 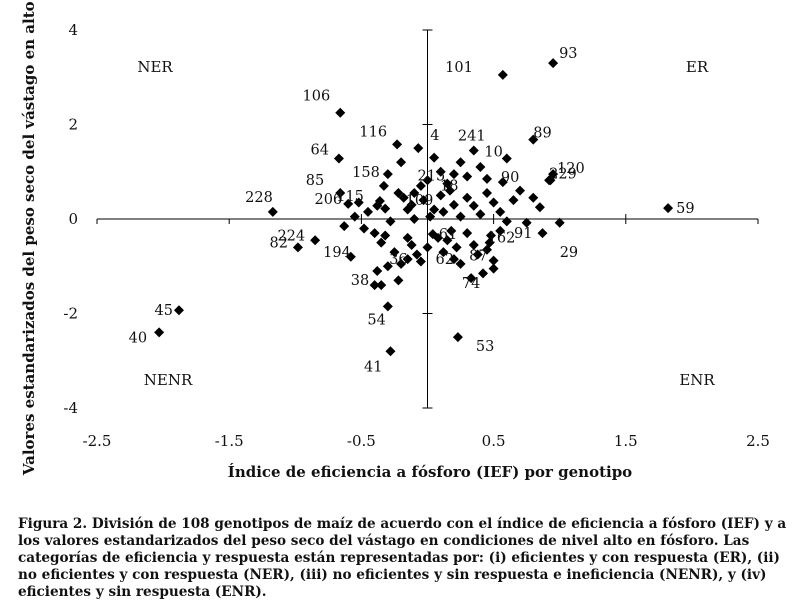 What do you see at coordinates (758, 441) in the screenshot?
I see `x-tick-label: 2.5` at bounding box center [758, 441].